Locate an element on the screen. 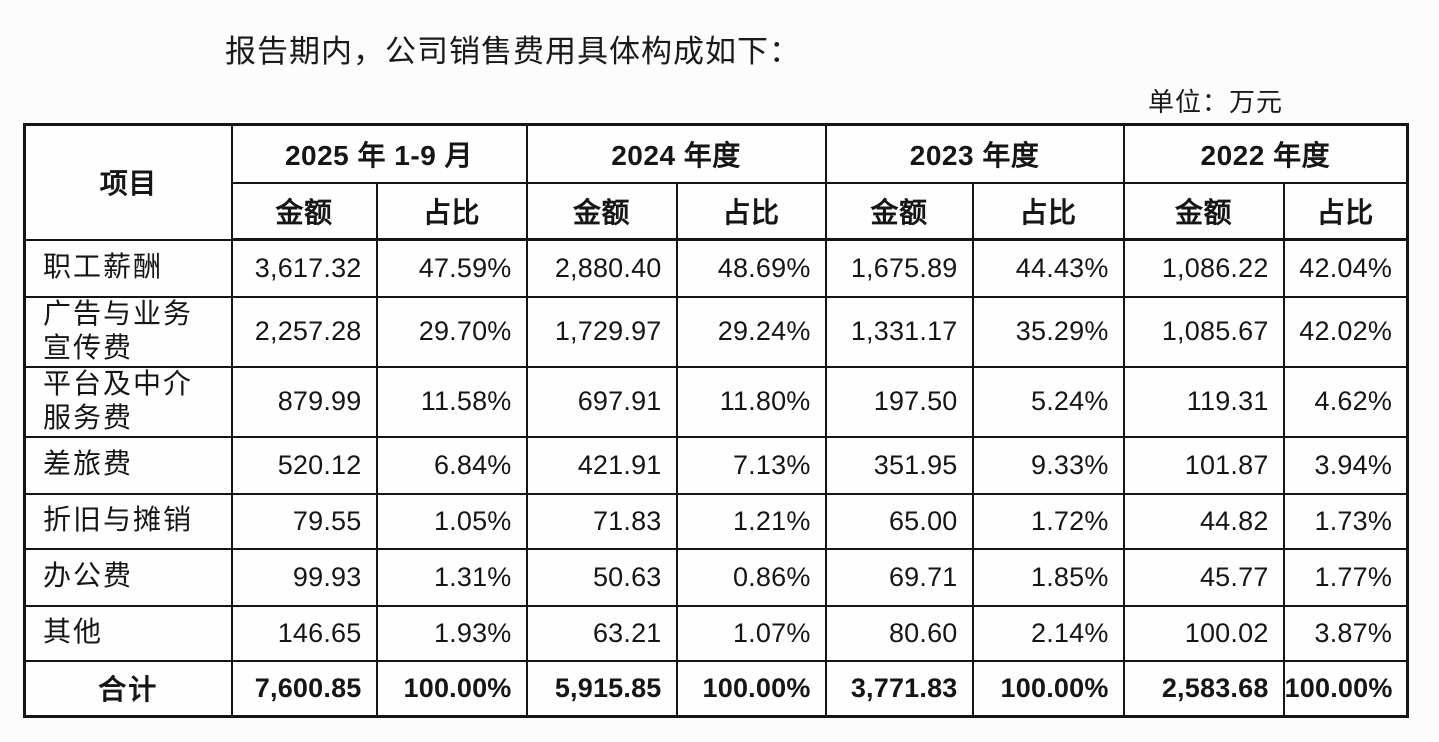 Image resolution: width=1439 pixels, height=742 pixels. column-header-2024: 2024 年度 is located at coordinates (676, 153).